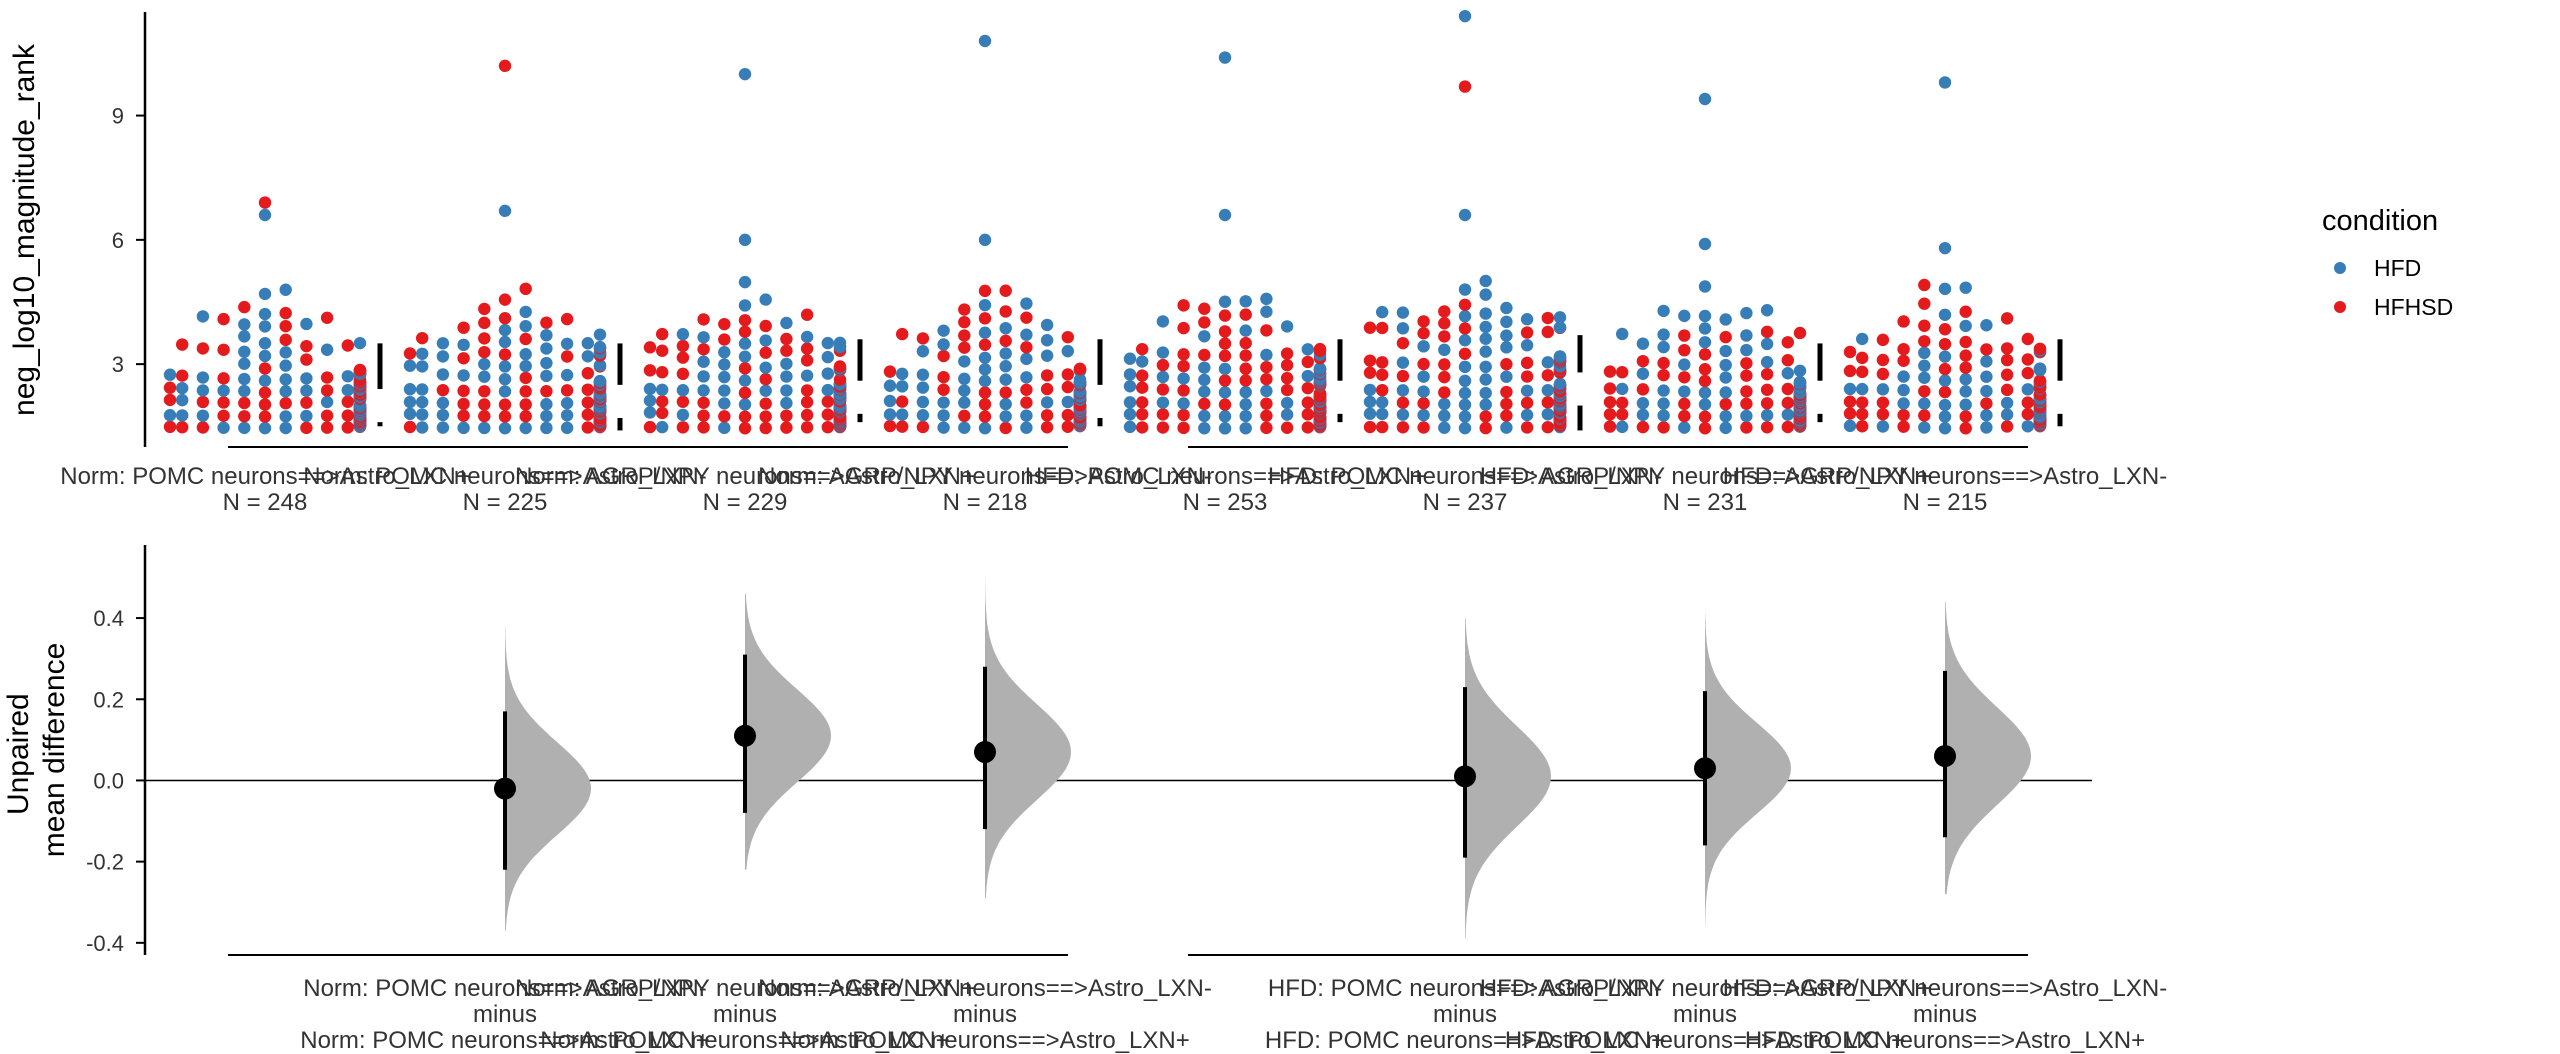 The height and width of the screenshot is (1054, 2560). I want to click on delta-y-tick-label: 0.2, so click(108, 699).